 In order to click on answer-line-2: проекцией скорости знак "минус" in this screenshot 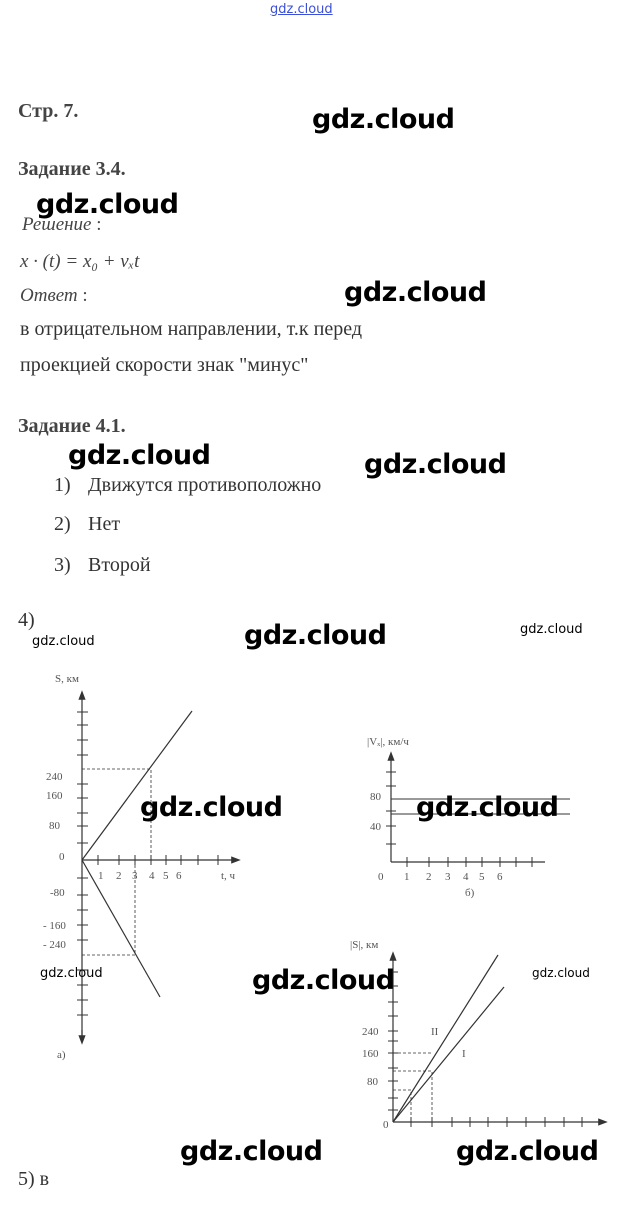, I will do `click(164, 365)`.